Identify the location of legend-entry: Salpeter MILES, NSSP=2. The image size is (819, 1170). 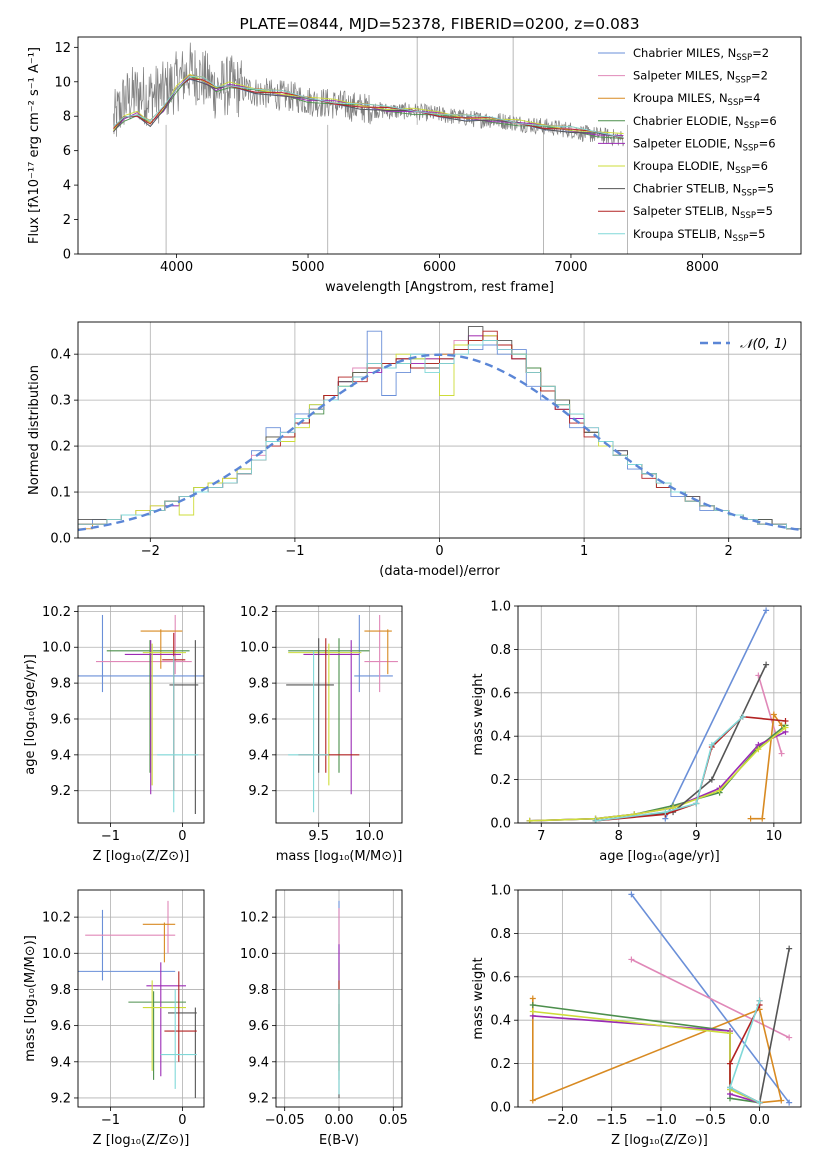
(700, 77).